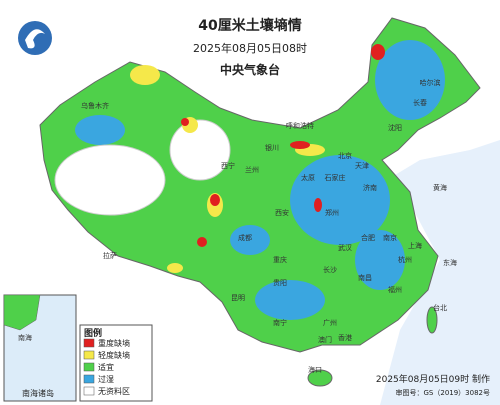  What do you see at coordinates (308, 177) in the screenshot?
I see `map-label: 太原` at bounding box center [308, 177].